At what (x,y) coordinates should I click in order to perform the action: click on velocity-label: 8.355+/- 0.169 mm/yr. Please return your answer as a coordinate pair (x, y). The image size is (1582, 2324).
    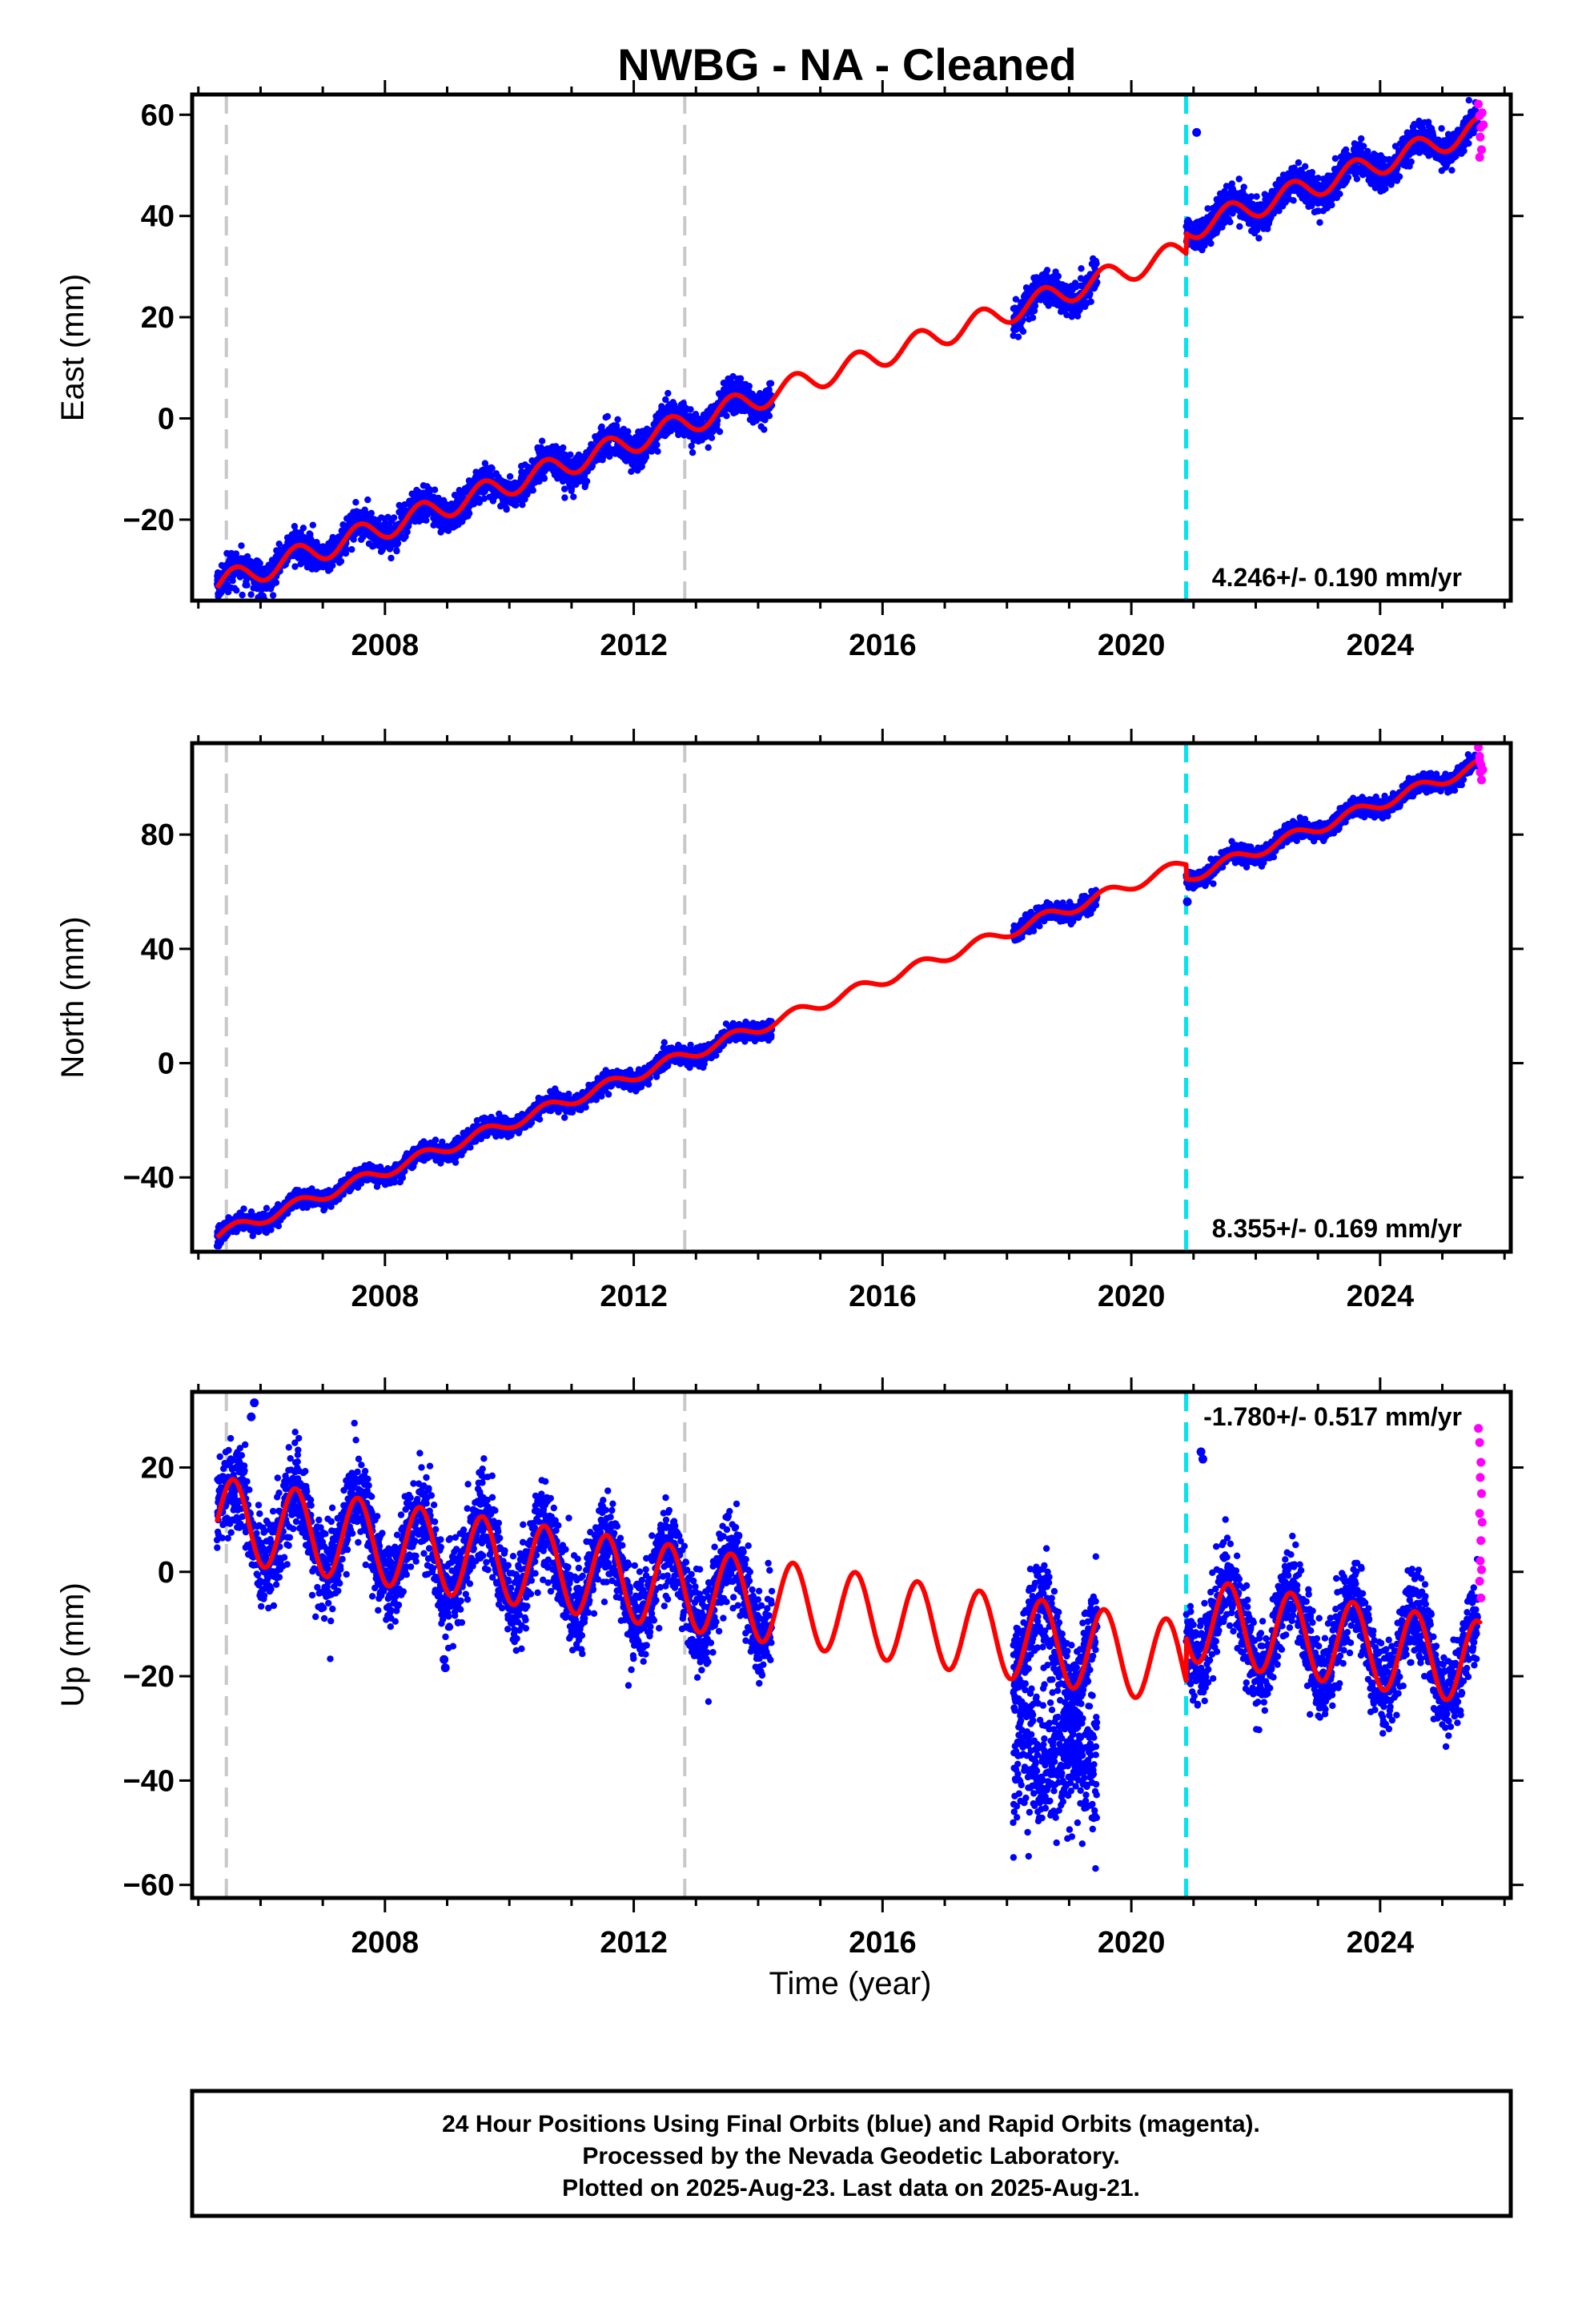
    Looking at the image, I should click on (1337, 1228).